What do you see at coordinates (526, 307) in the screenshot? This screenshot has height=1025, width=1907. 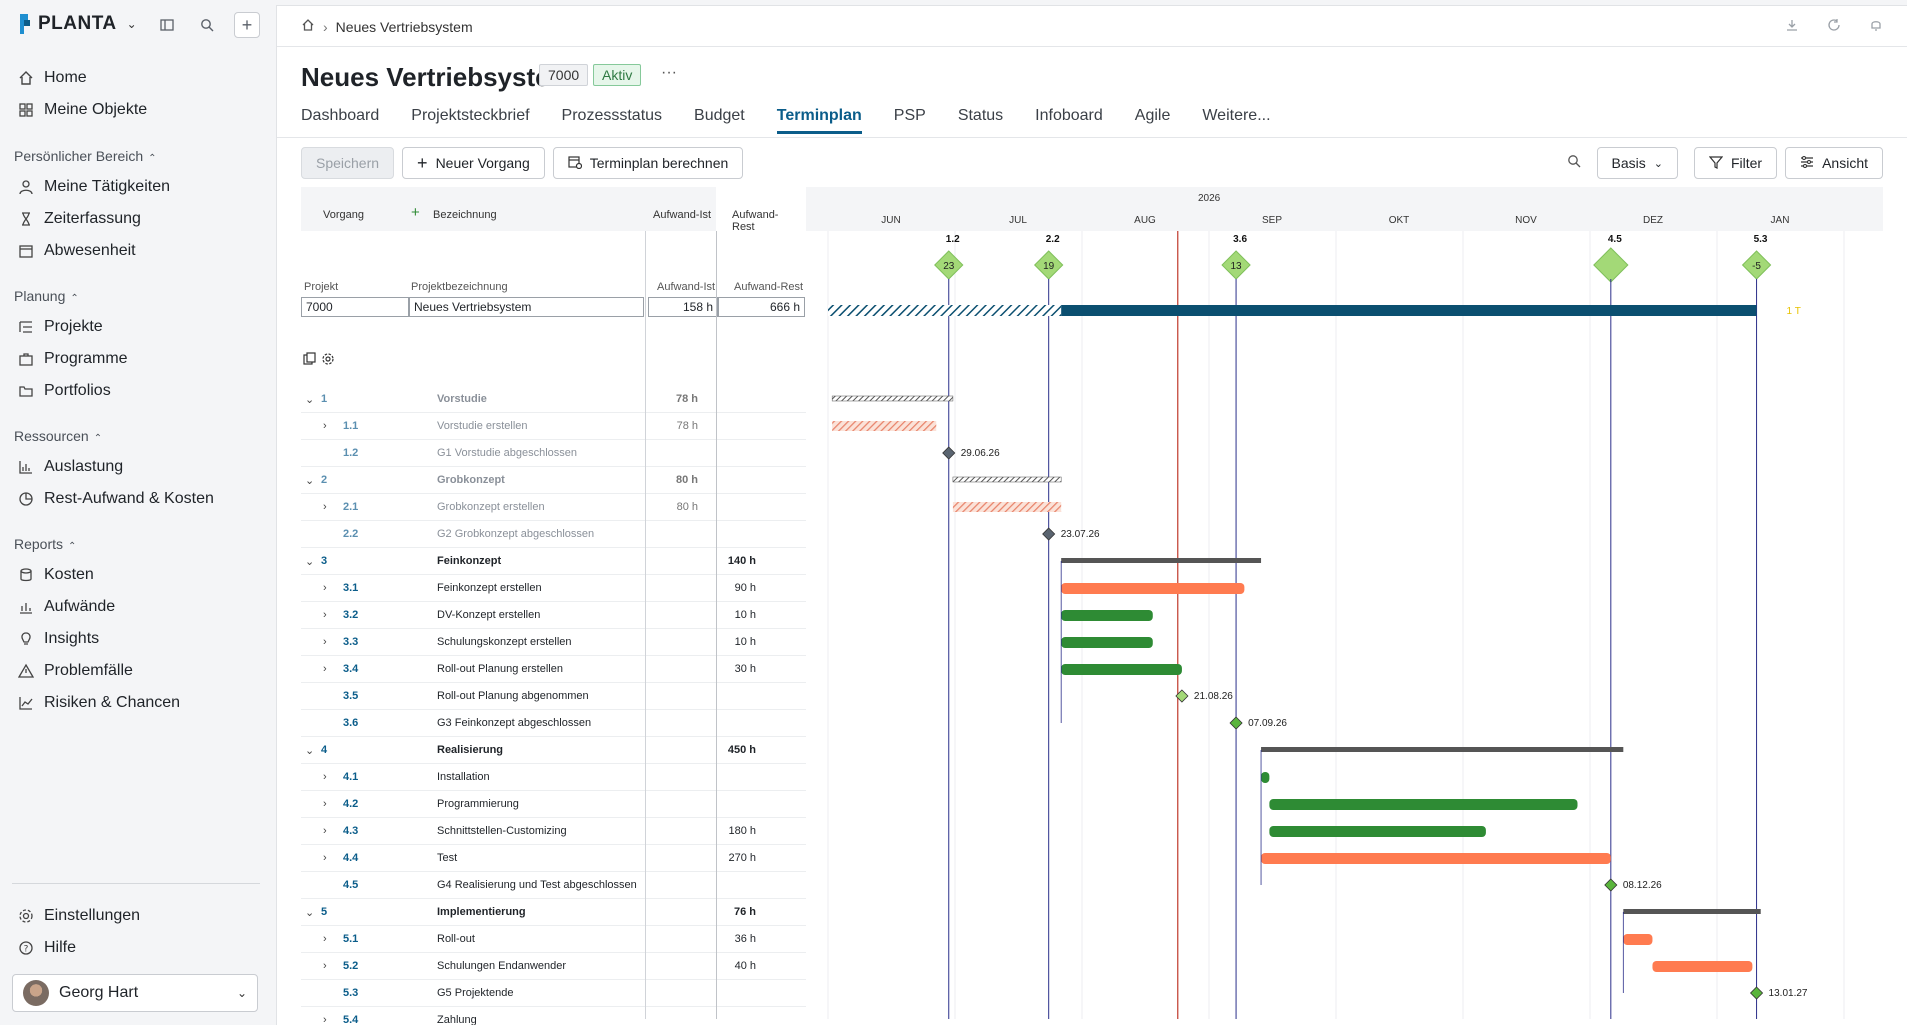 I see `project-name-field: Neues Vertriebsystem` at bounding box center [526, 307].